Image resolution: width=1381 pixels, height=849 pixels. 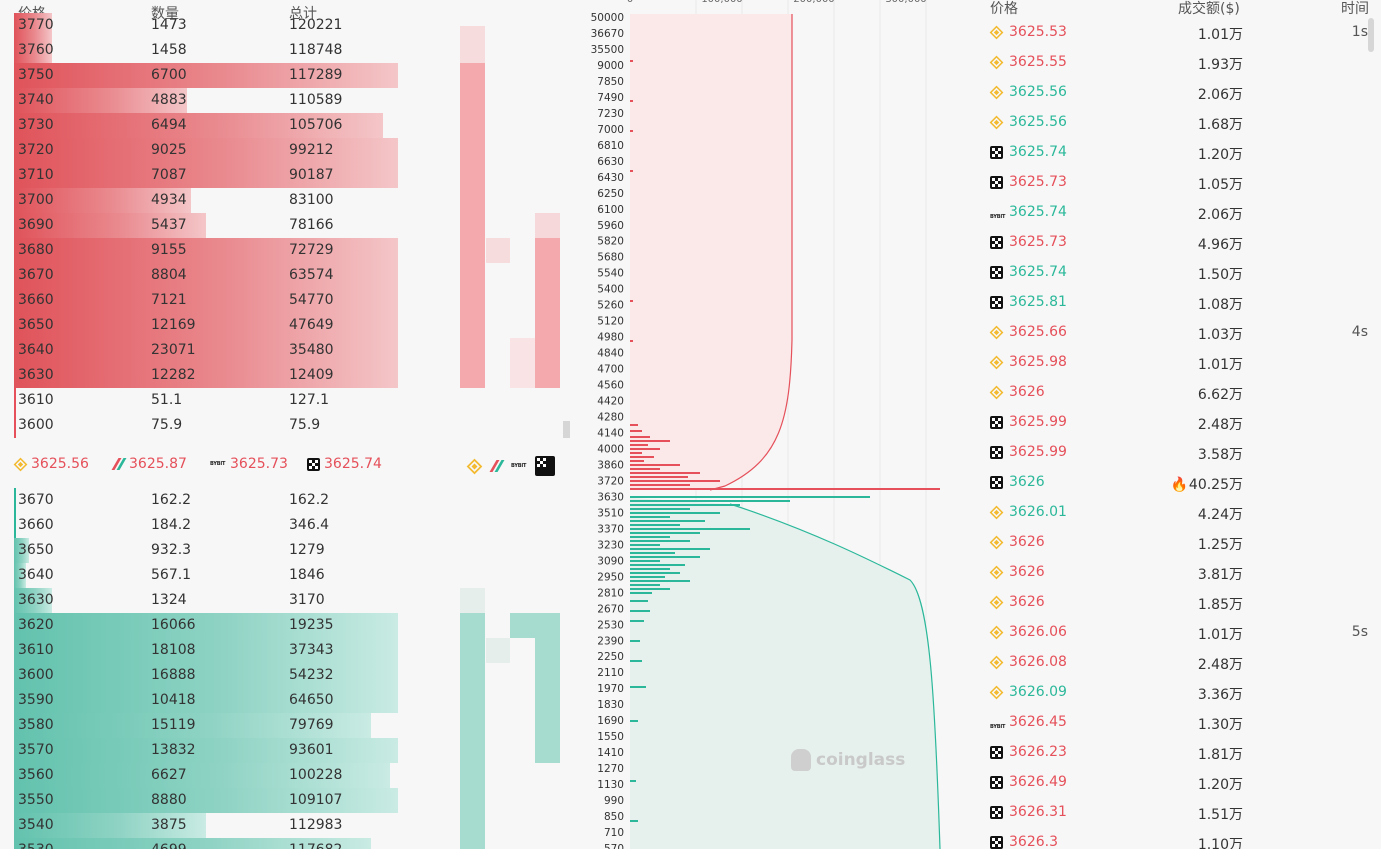 I want to click on bid-row: 3550 8880 109107, so click(x=220, y=800).